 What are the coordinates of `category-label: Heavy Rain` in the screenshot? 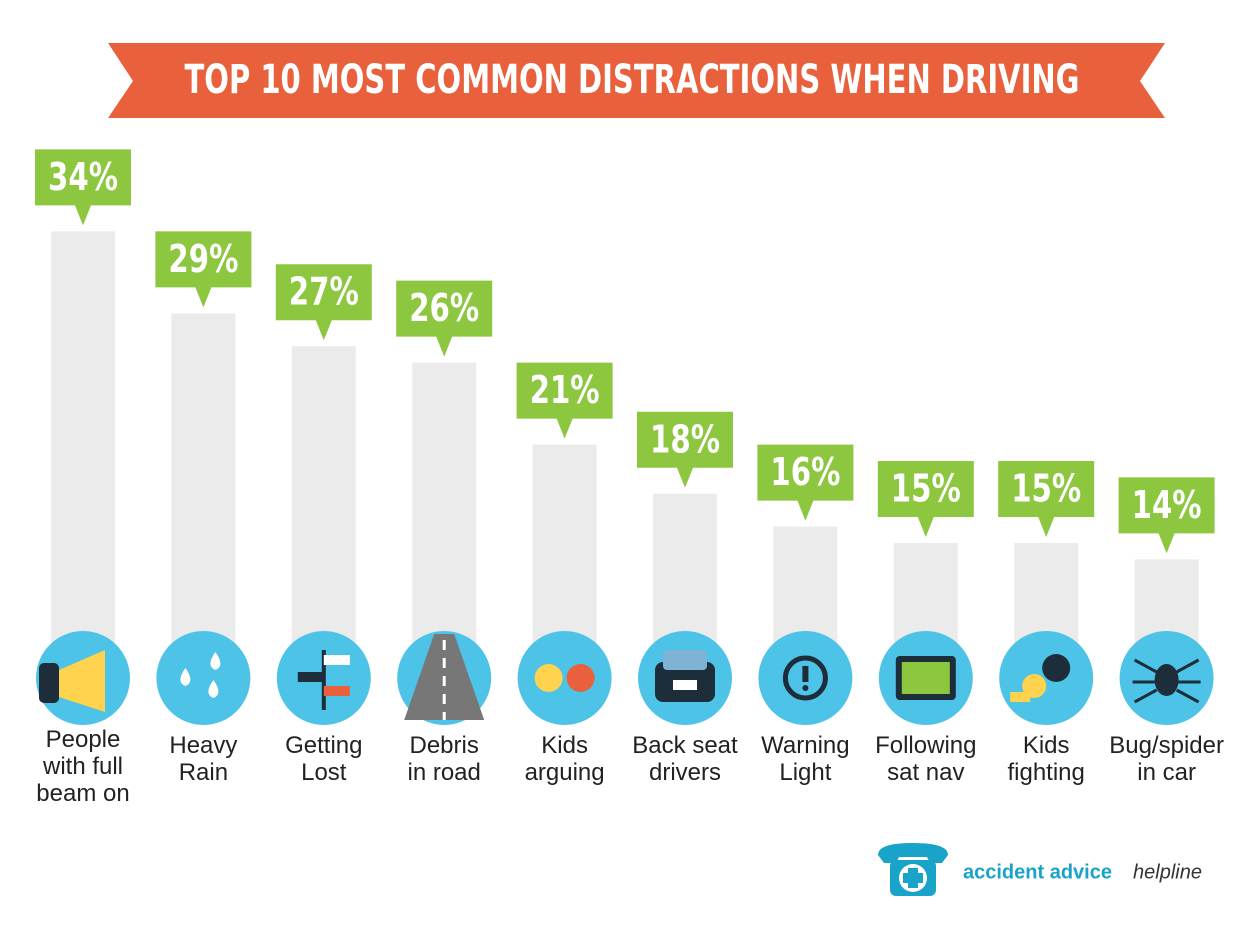 It's located at (203, 759).